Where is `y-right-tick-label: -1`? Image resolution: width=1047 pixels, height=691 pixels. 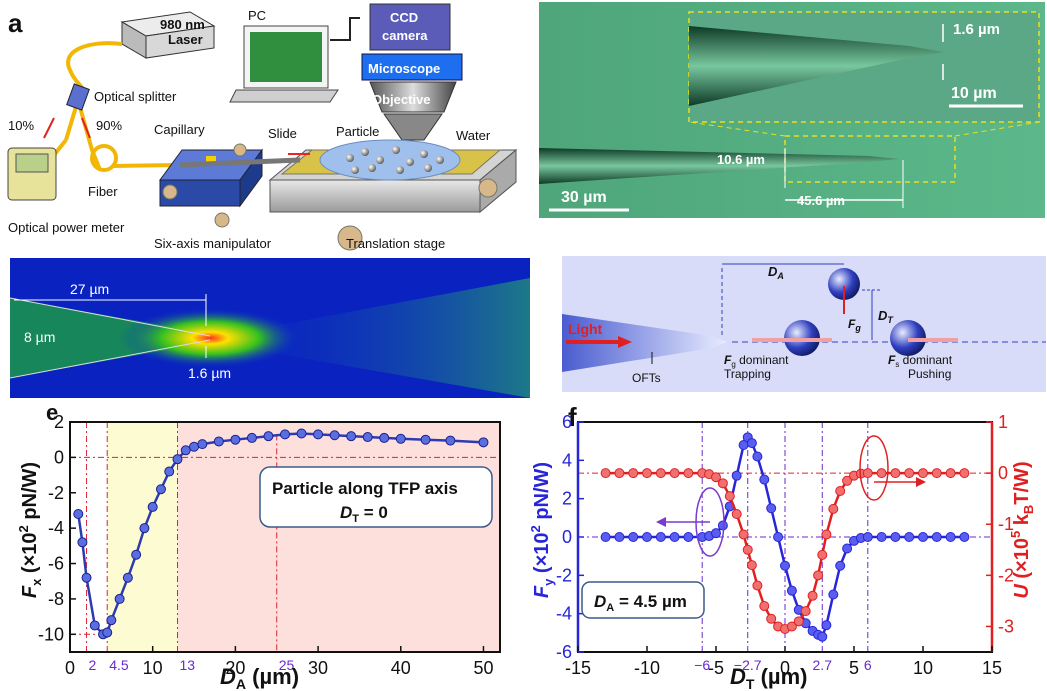 y-right-tick-label: -1 is located at coordinates (1006, 524).